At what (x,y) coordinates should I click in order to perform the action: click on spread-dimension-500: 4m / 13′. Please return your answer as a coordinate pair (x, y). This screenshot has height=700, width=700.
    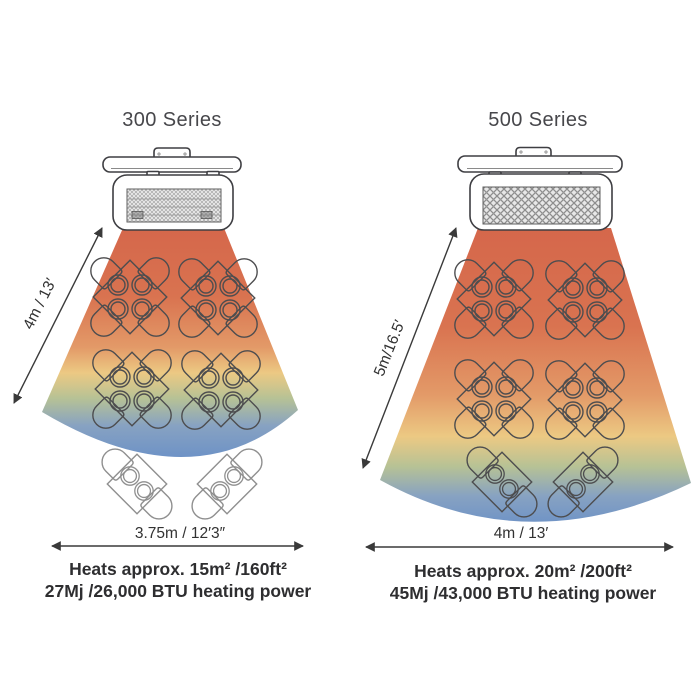
    Looking at the image, I should click on (519, 538).